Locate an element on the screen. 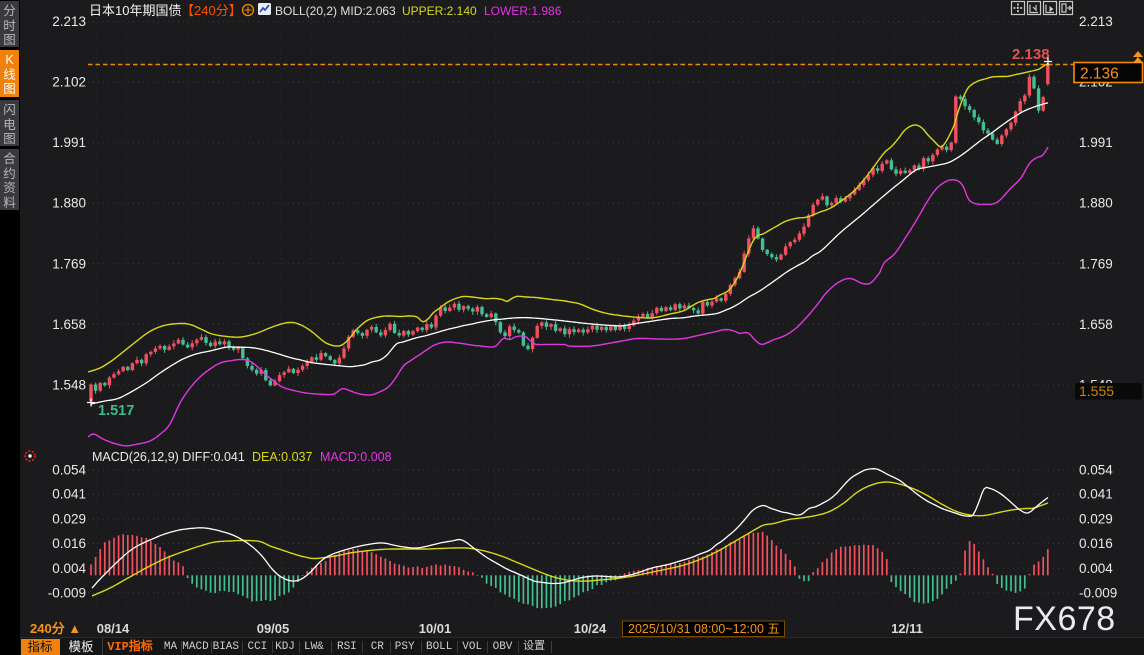  svg-text: 日本10年期国债 is located at coordinates (135, 10).